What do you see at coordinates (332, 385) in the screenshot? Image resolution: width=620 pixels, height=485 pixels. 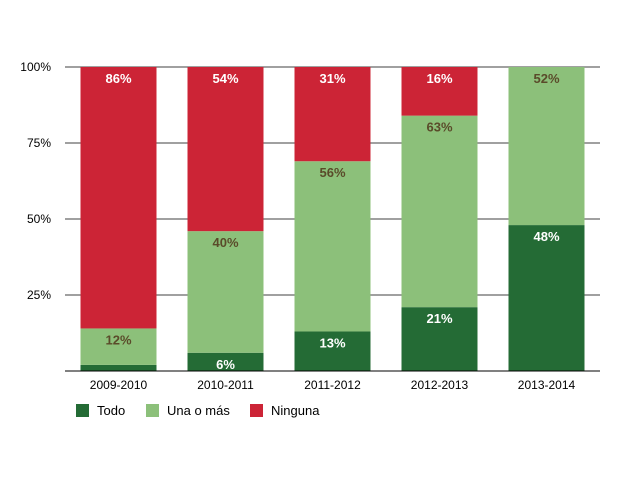 I see `x-tick-label: 2011-2012` at bounding box center [332, 385].